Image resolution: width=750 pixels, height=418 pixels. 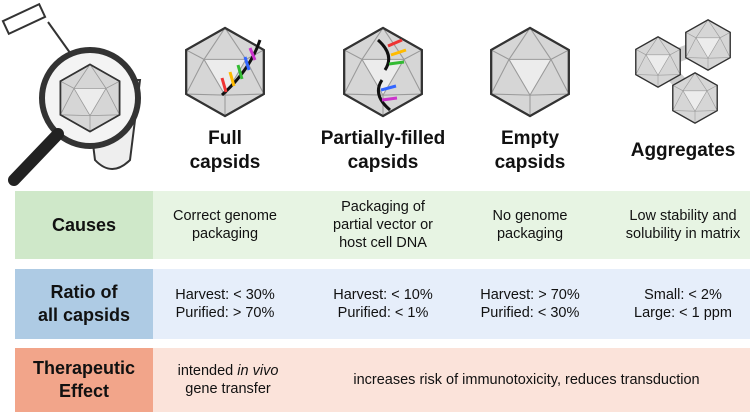 I want to click on cell: Low stability and solubility in matrix, so click(x=678, y=225).